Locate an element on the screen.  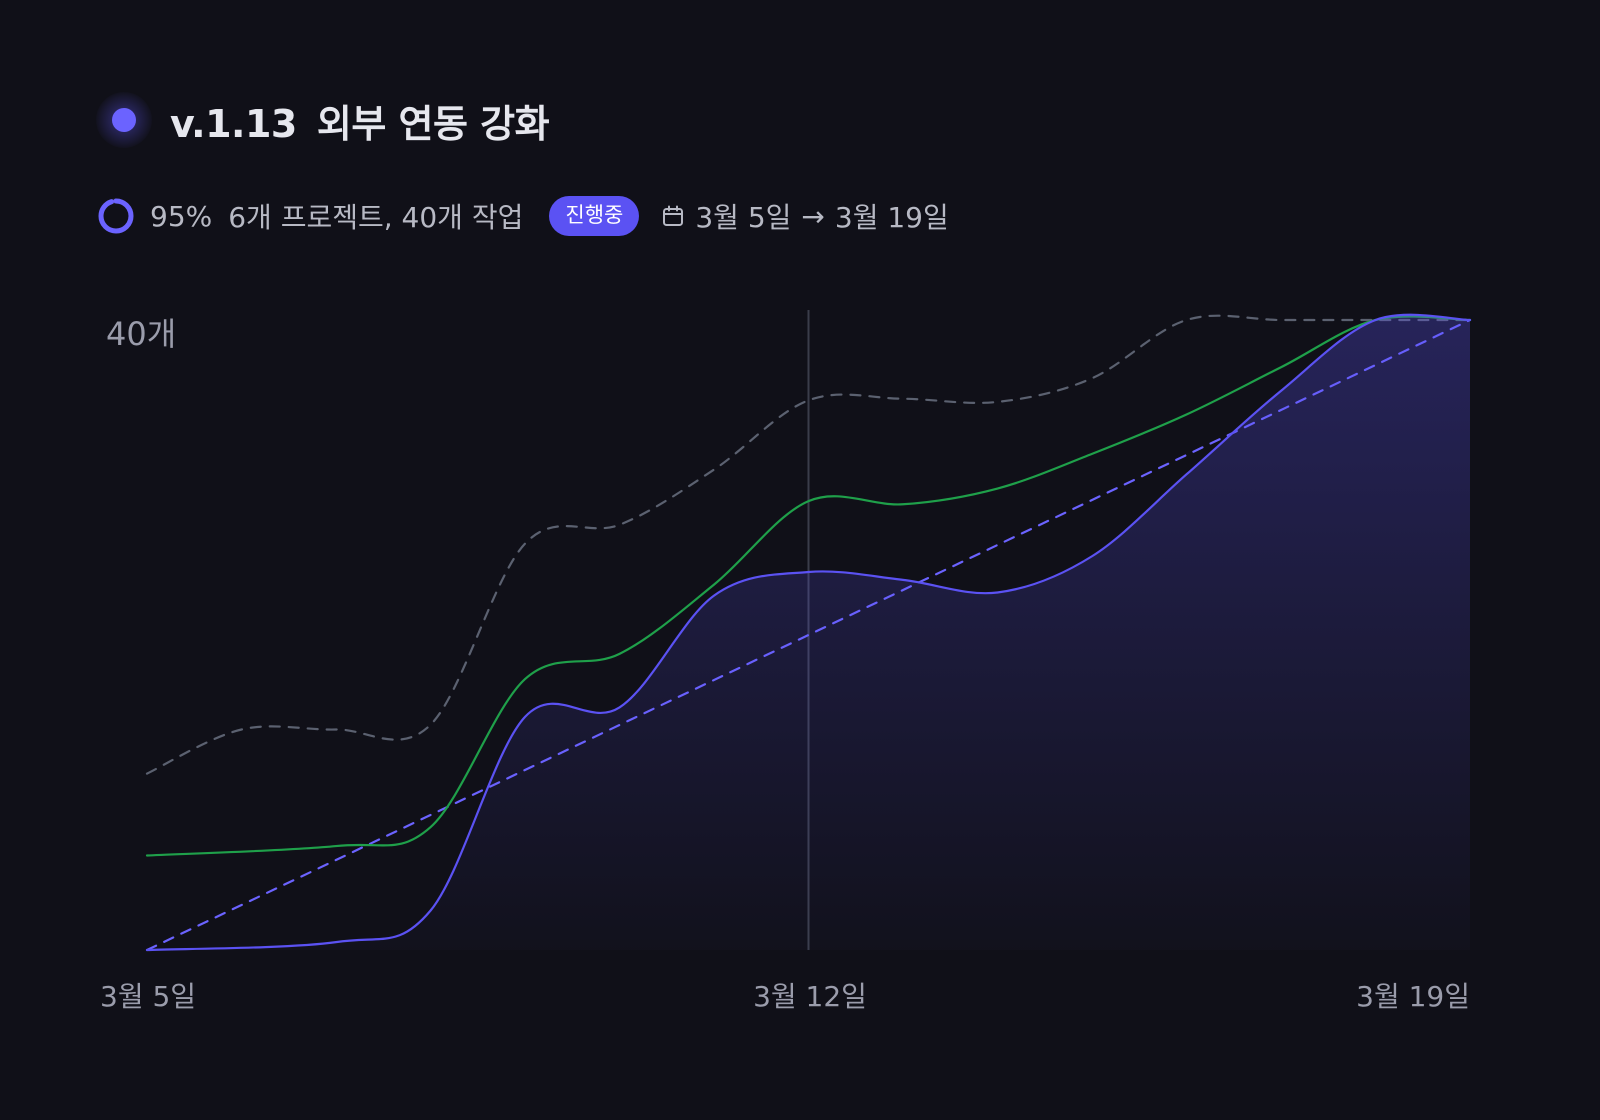
release-meta: 95% 6개 프로젝트, 40개 작업 진행중 3월 5일 → 3월 19일 is located at coordinates (522, 216).